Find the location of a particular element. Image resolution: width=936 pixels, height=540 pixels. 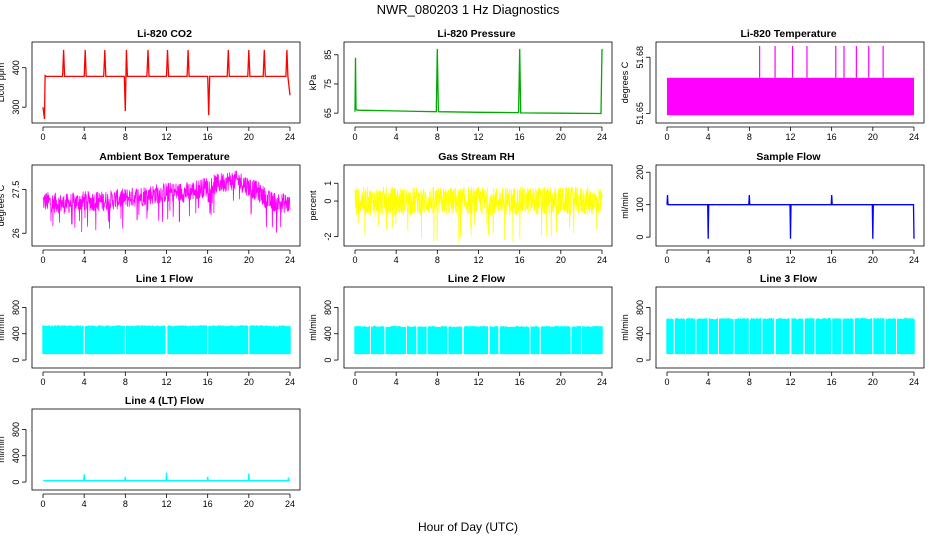

x-tick-label: 0 is located at coordinates (42, 260).